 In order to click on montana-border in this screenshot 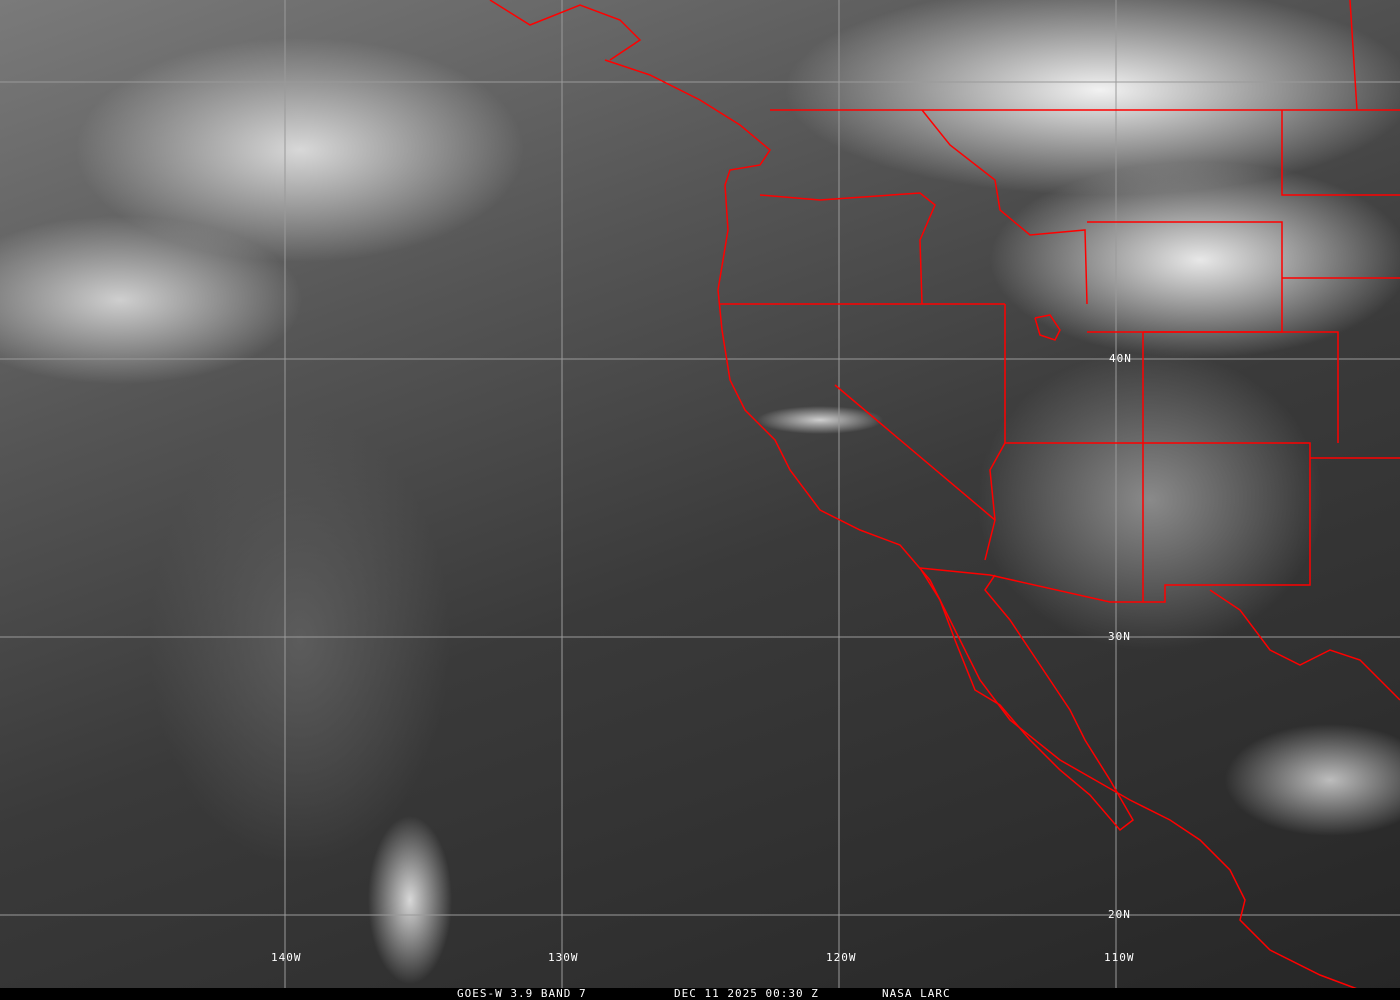, I will do `click(1340, 153)`.